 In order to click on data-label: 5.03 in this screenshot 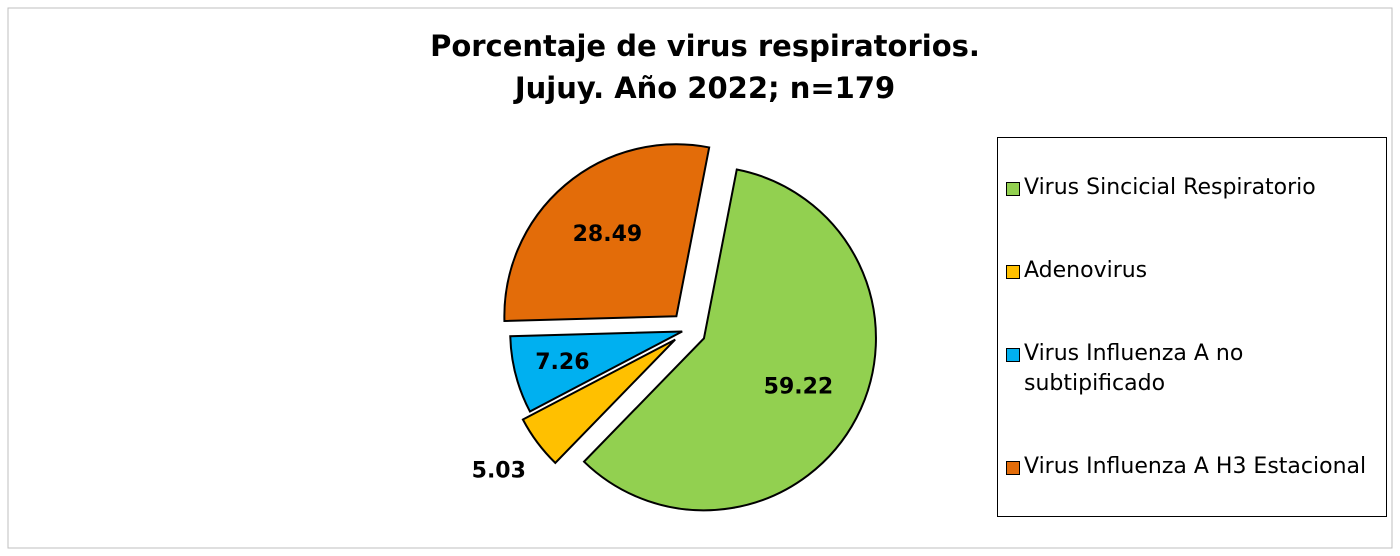, I will do `click(499, 470)`.